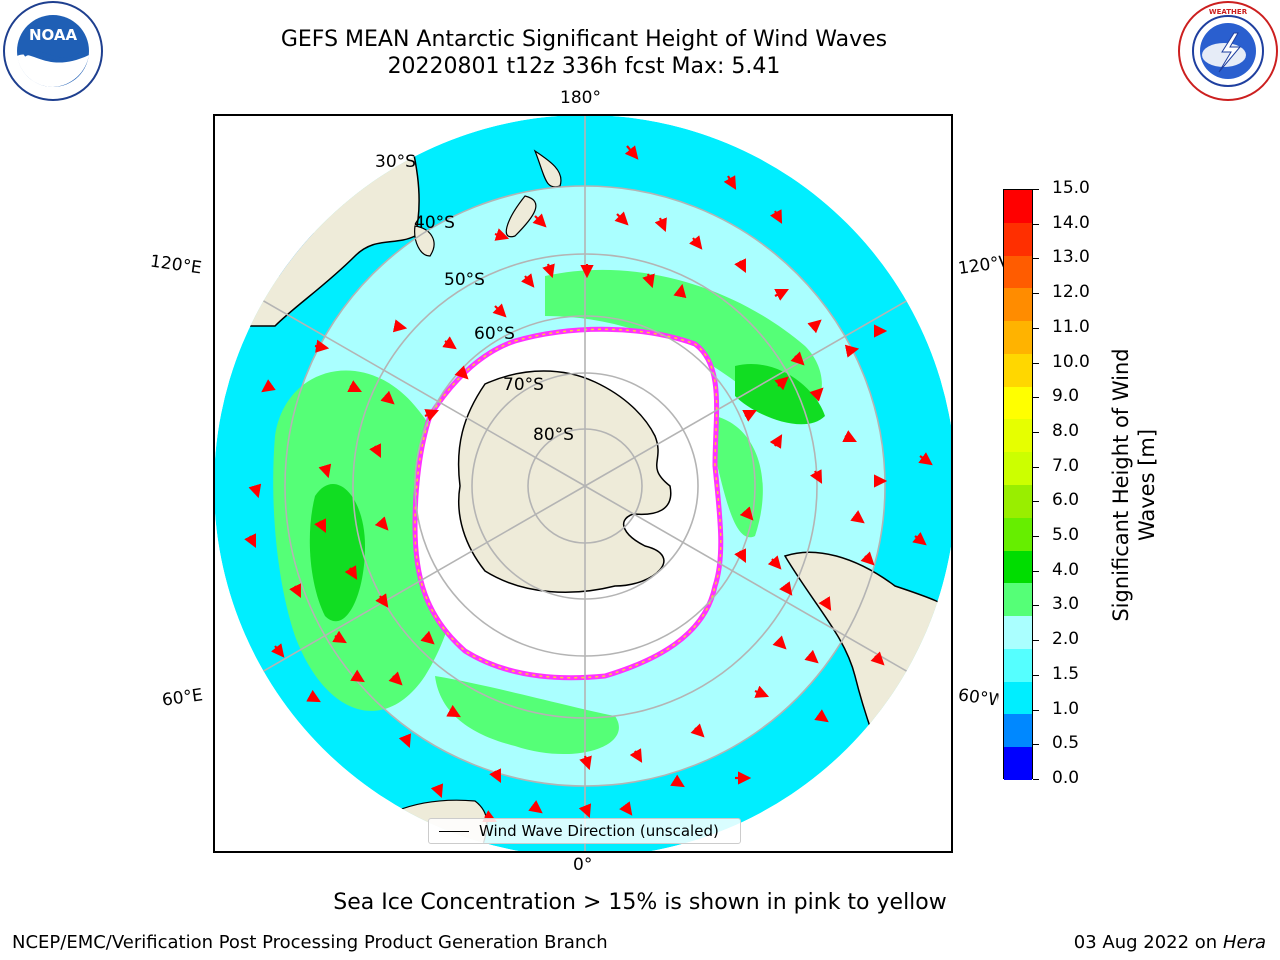 This screenshot has width=1280, height=960. Describe the element at coordinates (1121, 485) in the screenshot. I see `colorbar-title-line-1: Significant Height of Wind` at that location.